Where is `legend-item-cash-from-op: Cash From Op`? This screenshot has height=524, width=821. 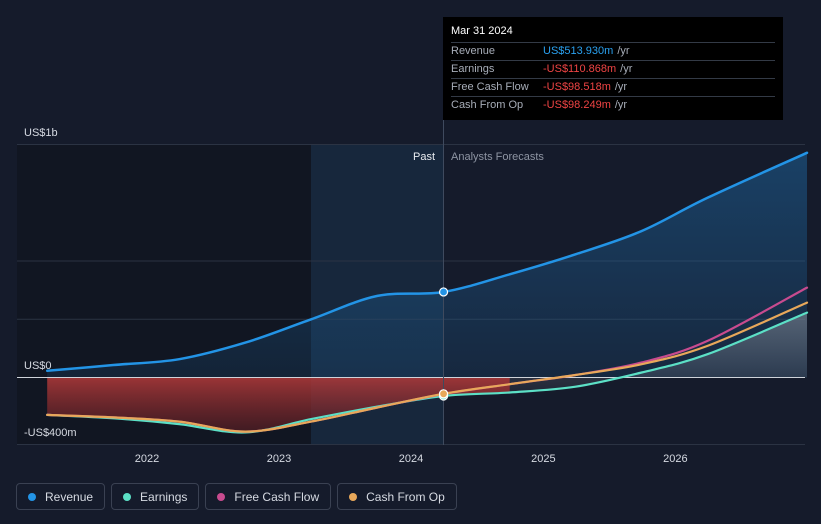 legend-item-cash-from-op: Cash From Op is located at coordinates (397, 496).